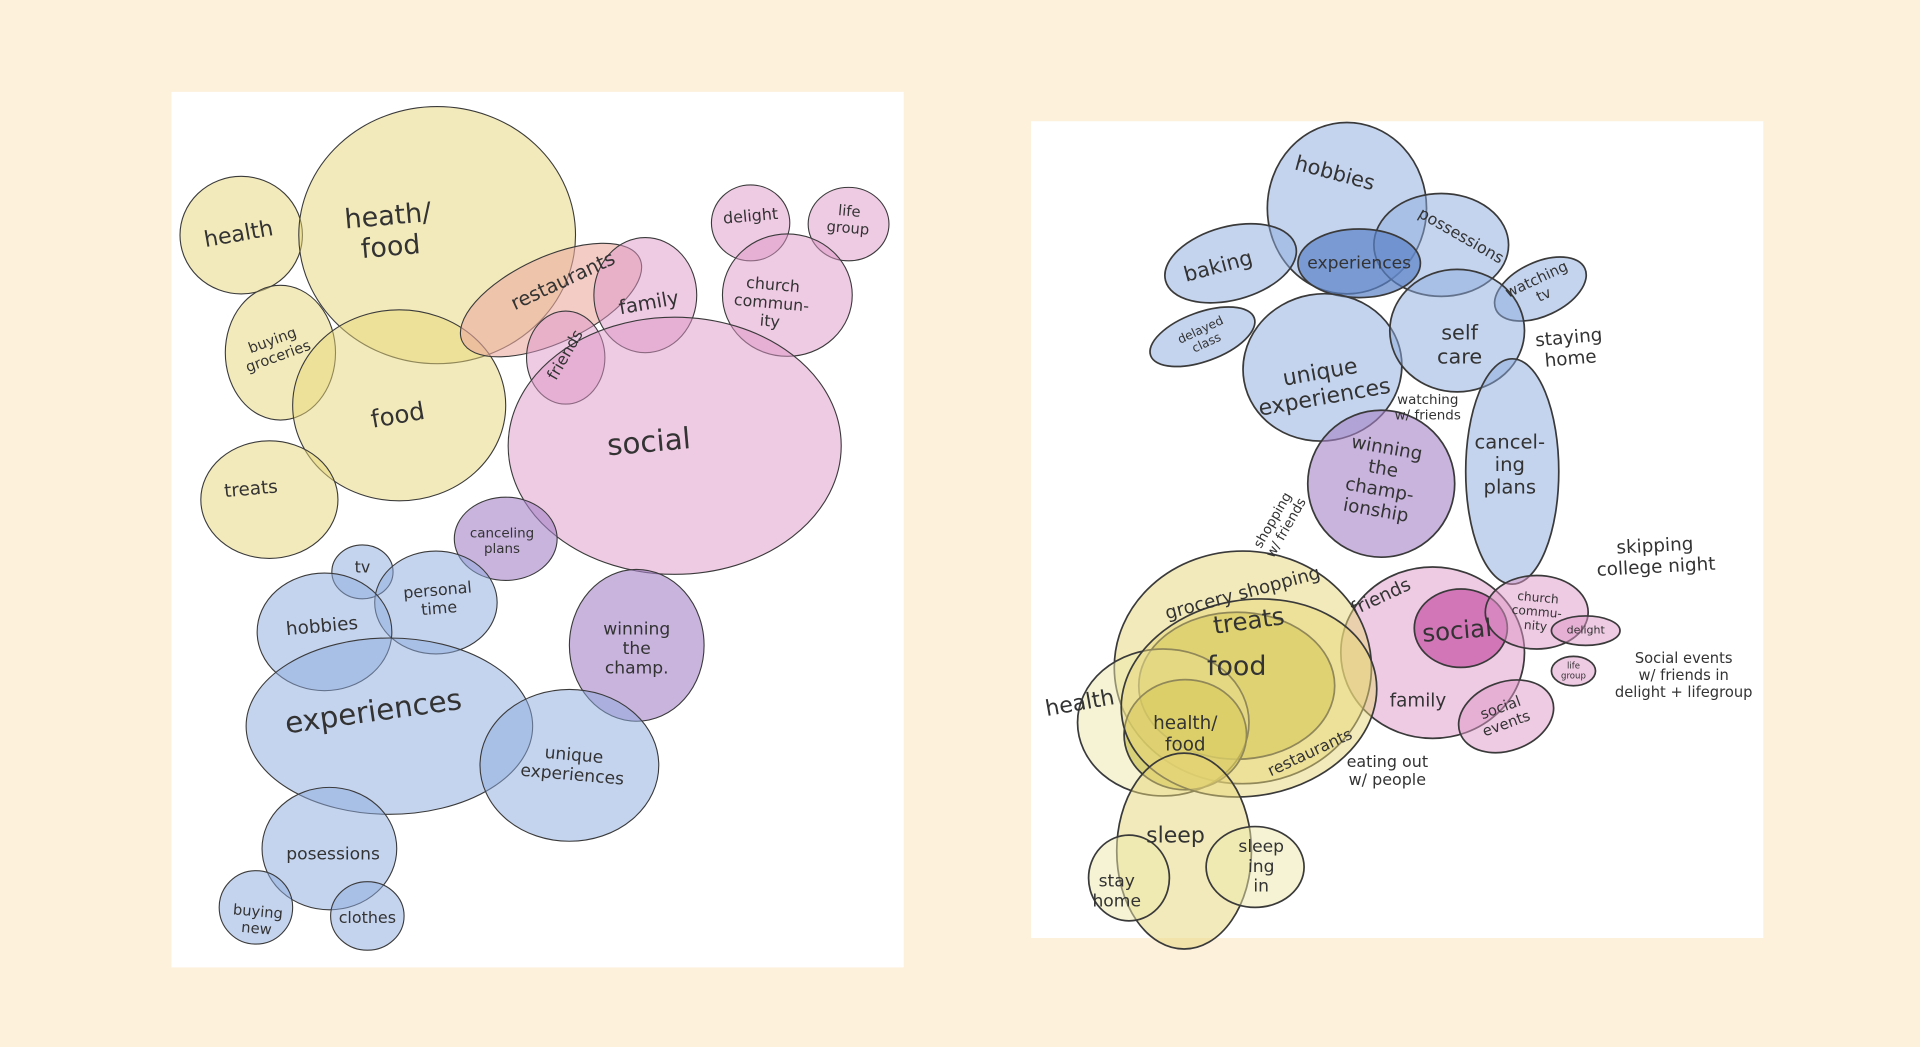 The width and height of the screenshot is (1920, 1047). Describe the element at coordinates (250, 490) in the screenshot. I see `bubble-label: treats` at that location.